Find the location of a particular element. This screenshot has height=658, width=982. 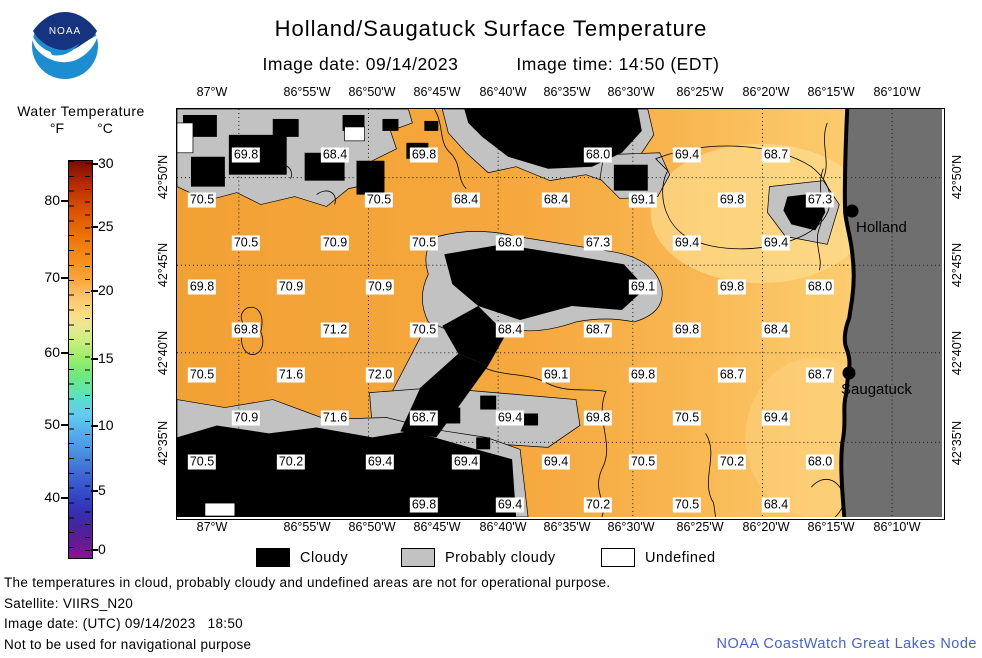

legend-label: Cloudy is located at coordinates (324, 558).